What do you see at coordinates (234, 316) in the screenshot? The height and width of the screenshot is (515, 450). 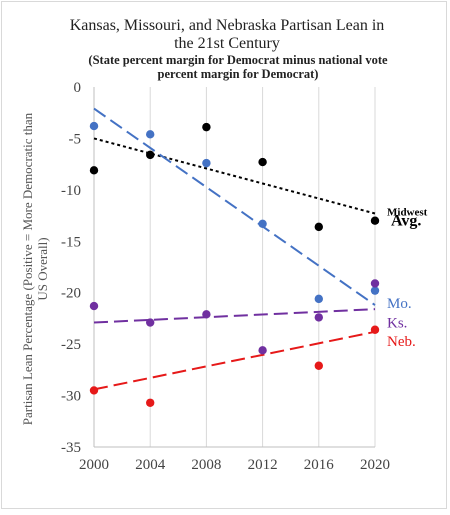 I see `trendline-ks` at bounding box center [234, 316].